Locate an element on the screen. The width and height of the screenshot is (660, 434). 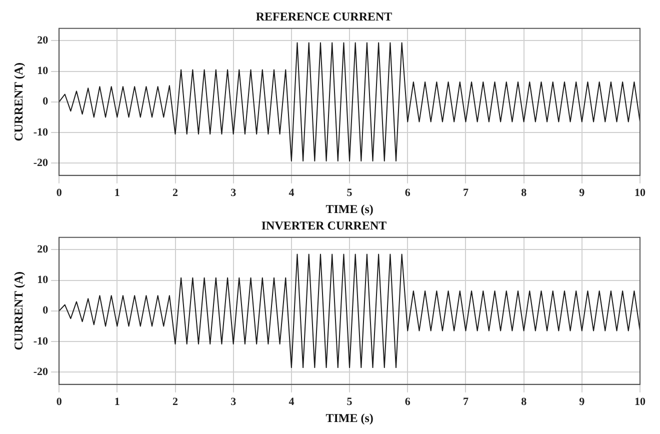
chart-title: REFERENCE CURRENT is located at coordinates (324, 16).